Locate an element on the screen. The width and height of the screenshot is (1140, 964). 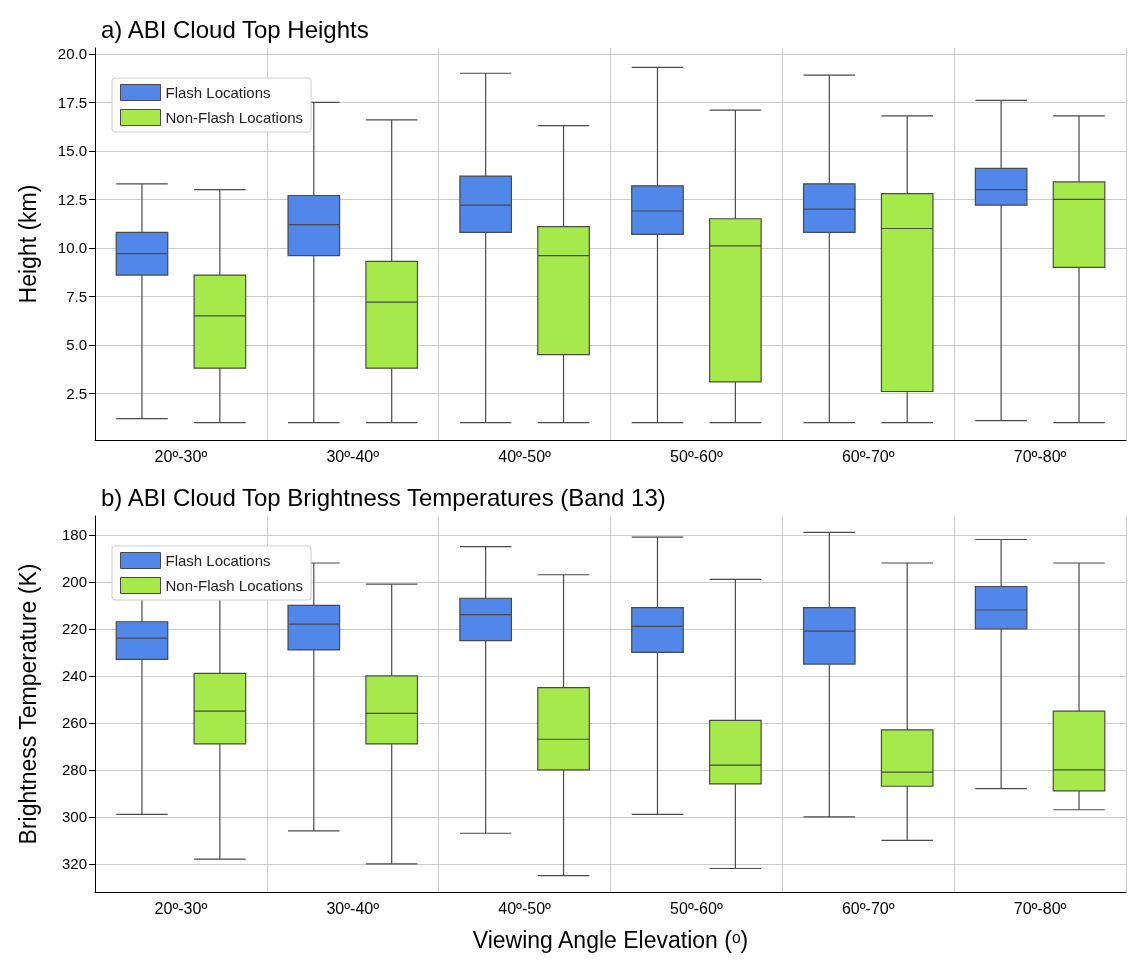
chart-title: a) ABI Cloud Top Heights is located at coordinates (235, 29).